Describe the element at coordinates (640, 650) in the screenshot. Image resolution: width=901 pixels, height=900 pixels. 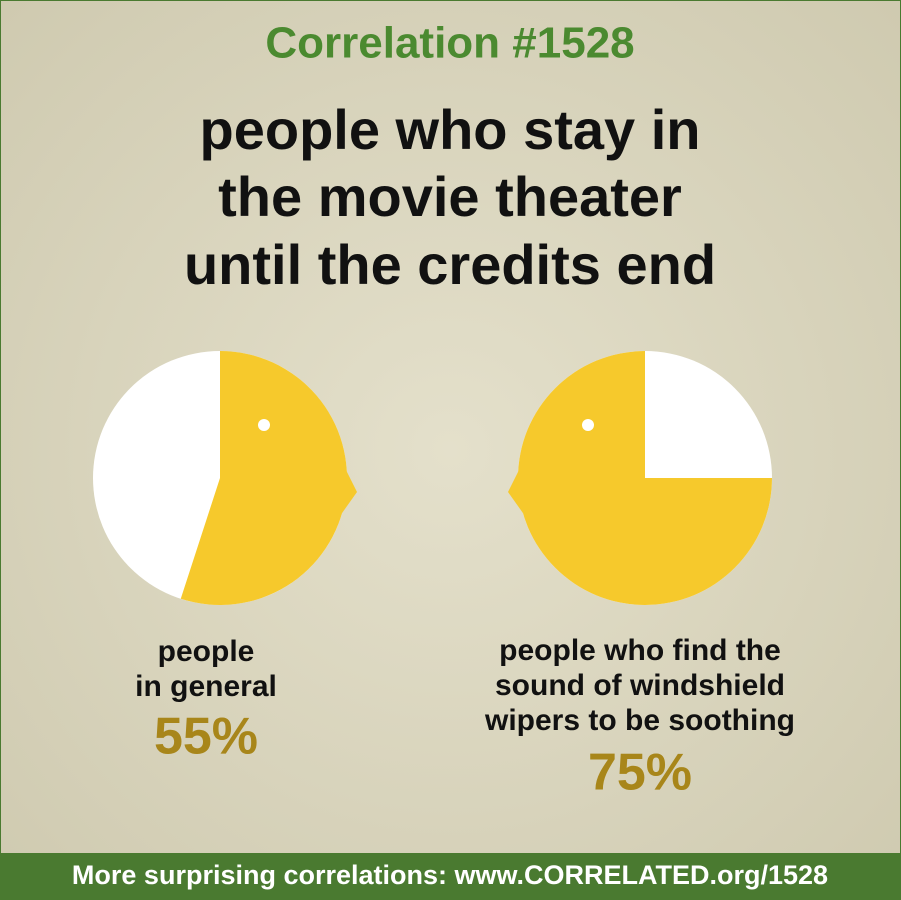
I see `pie-label: people who find the` at that location.